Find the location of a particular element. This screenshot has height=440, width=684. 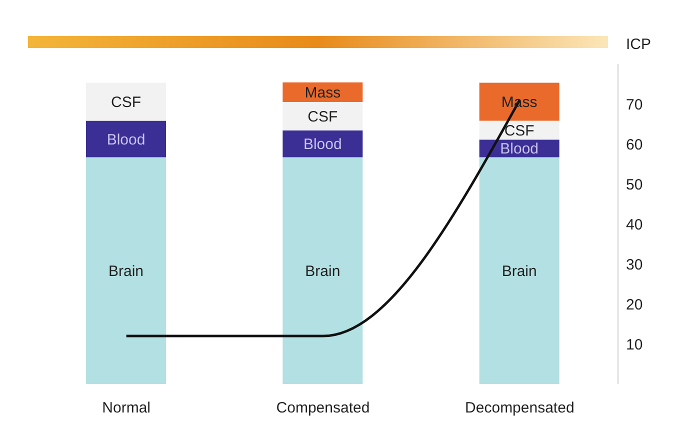

y-tick-label: 70 is located at coordinates (634, 105).